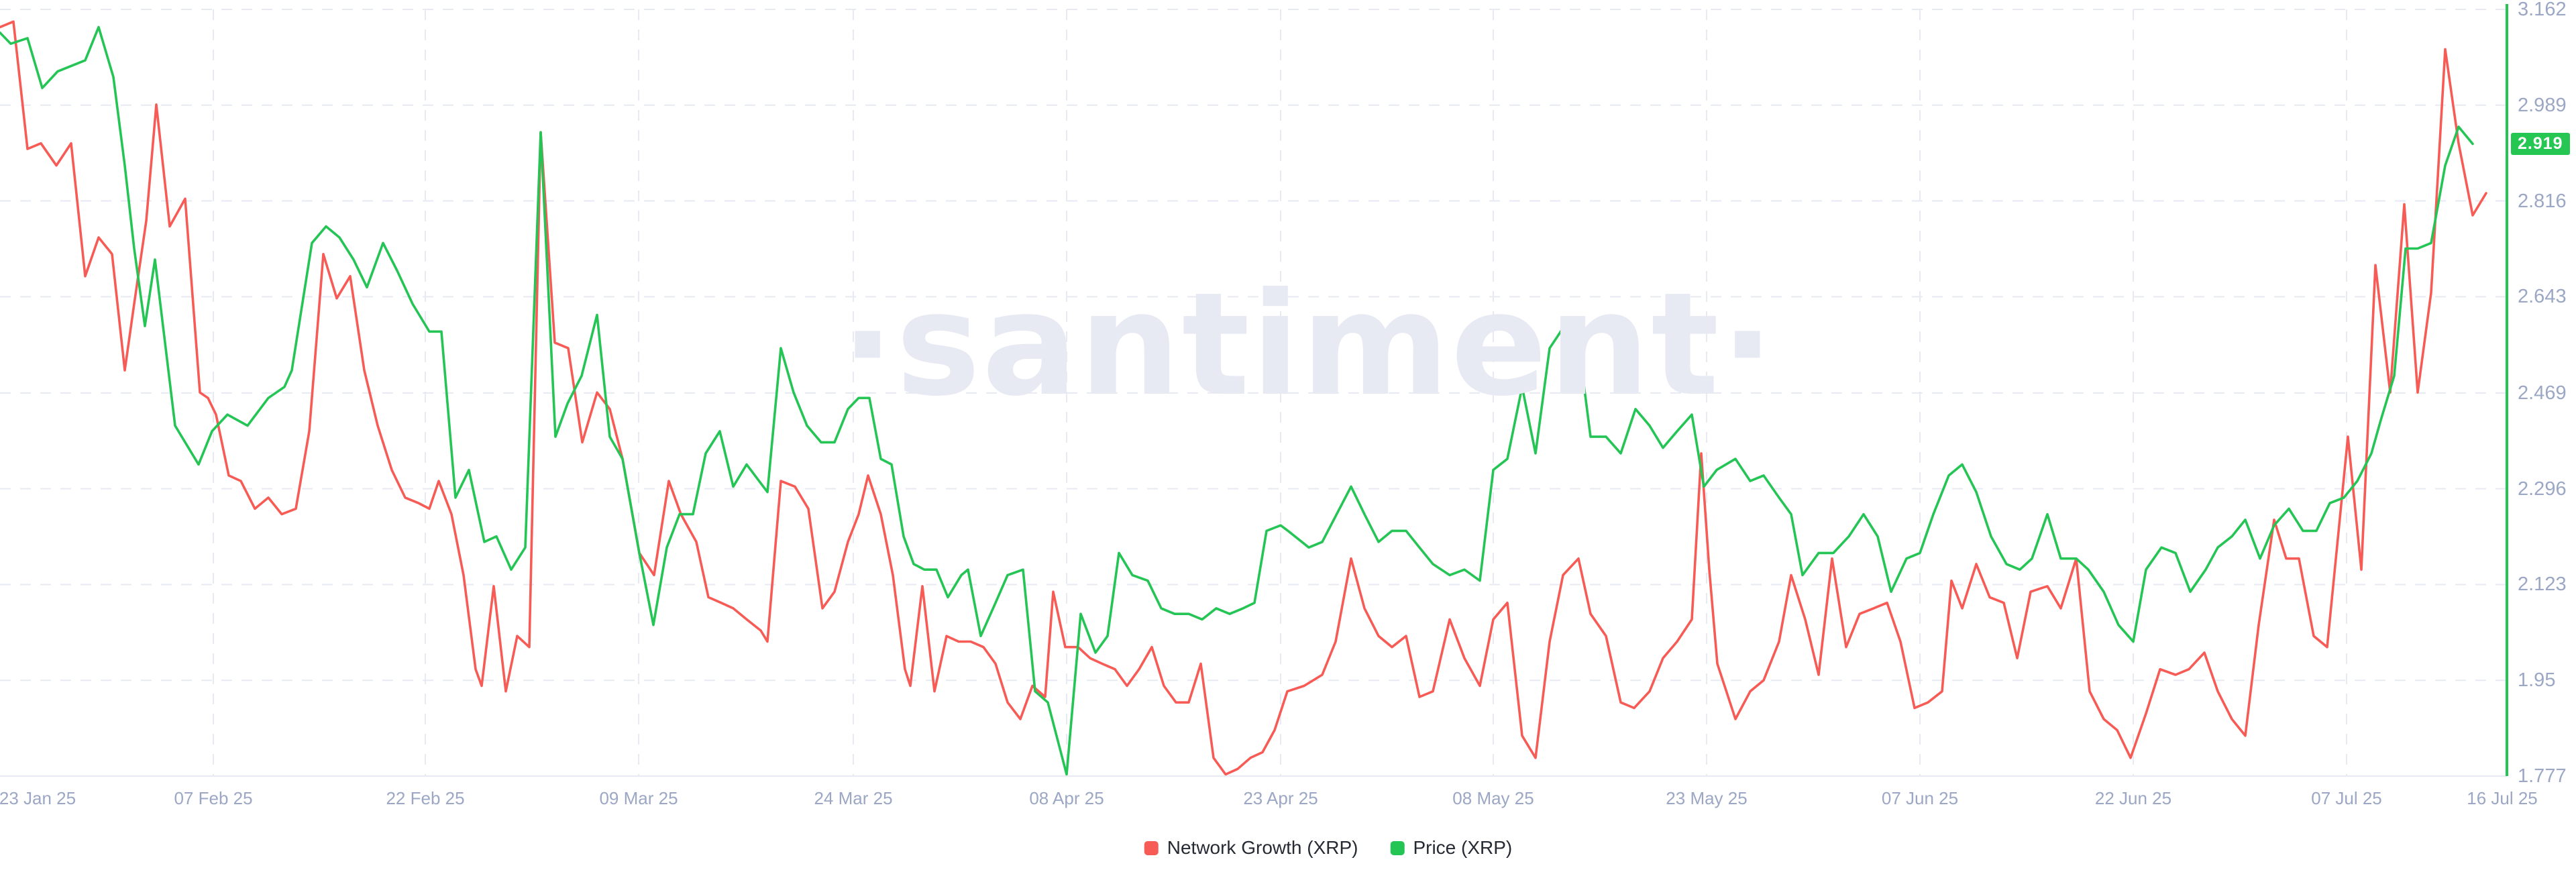 The height and width of the screenshot is (872, 2576). What do you see at coordinates (2542, 585) in the screenshot?
I see `y-axis-label: 2.123` at bounding box center [2542, 585].